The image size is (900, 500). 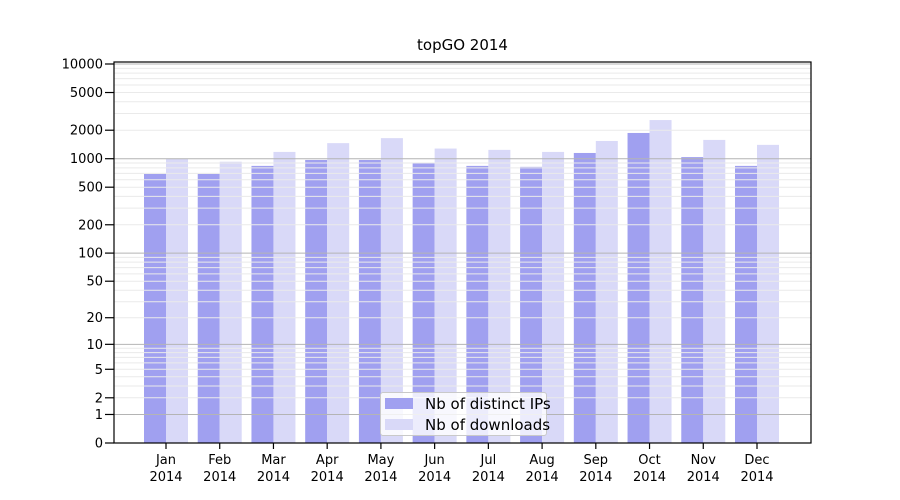 What do you see at coordinates (86, 159) in the screenshot?
I see `y-tick-label-1000: 1000` at bounding box center [86, 159].